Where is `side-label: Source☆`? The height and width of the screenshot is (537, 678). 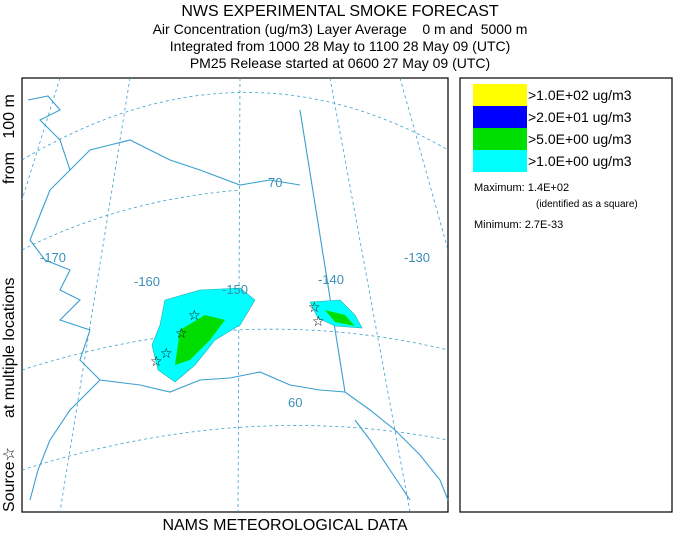
side-label: Source☆ is located at coordinates (9, 479).